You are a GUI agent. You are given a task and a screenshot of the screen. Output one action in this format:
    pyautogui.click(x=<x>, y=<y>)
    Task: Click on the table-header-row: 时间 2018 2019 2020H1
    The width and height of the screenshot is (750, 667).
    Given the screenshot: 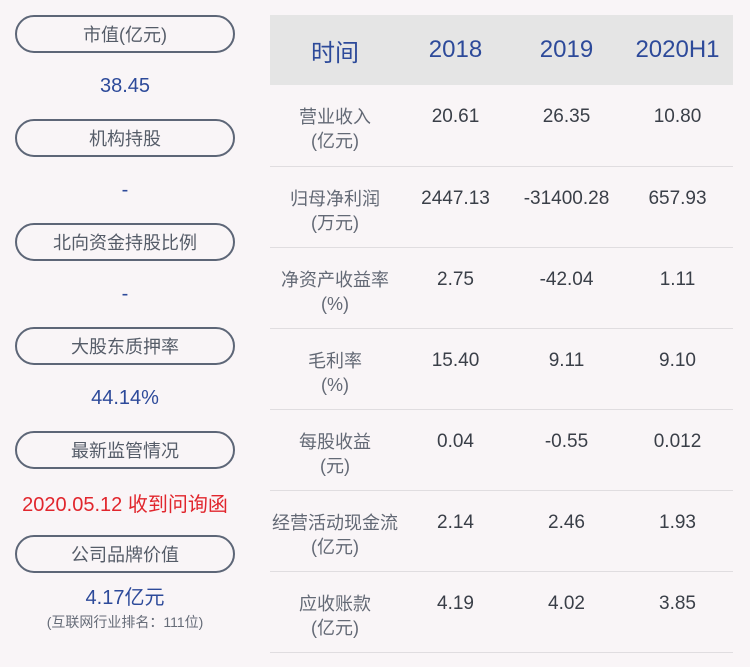 What is the action you would take?
    pyautogui.click(x=501, y=50)
    